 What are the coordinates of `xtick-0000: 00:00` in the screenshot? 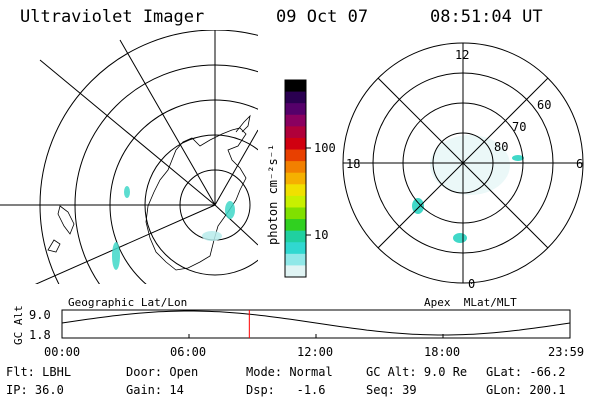 It's located at (62, 352).